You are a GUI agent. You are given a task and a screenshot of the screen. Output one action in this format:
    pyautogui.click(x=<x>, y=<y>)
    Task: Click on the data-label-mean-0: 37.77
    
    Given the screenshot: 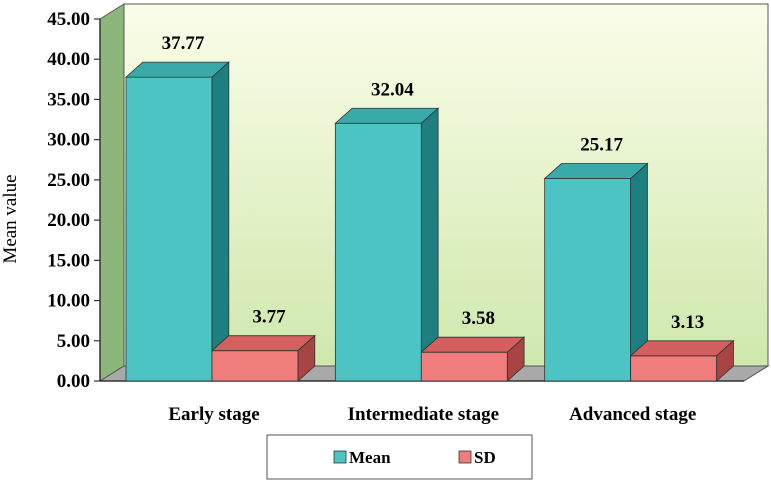 What is the action you would take?
    pyautogui.click(x=183, y=43)
    